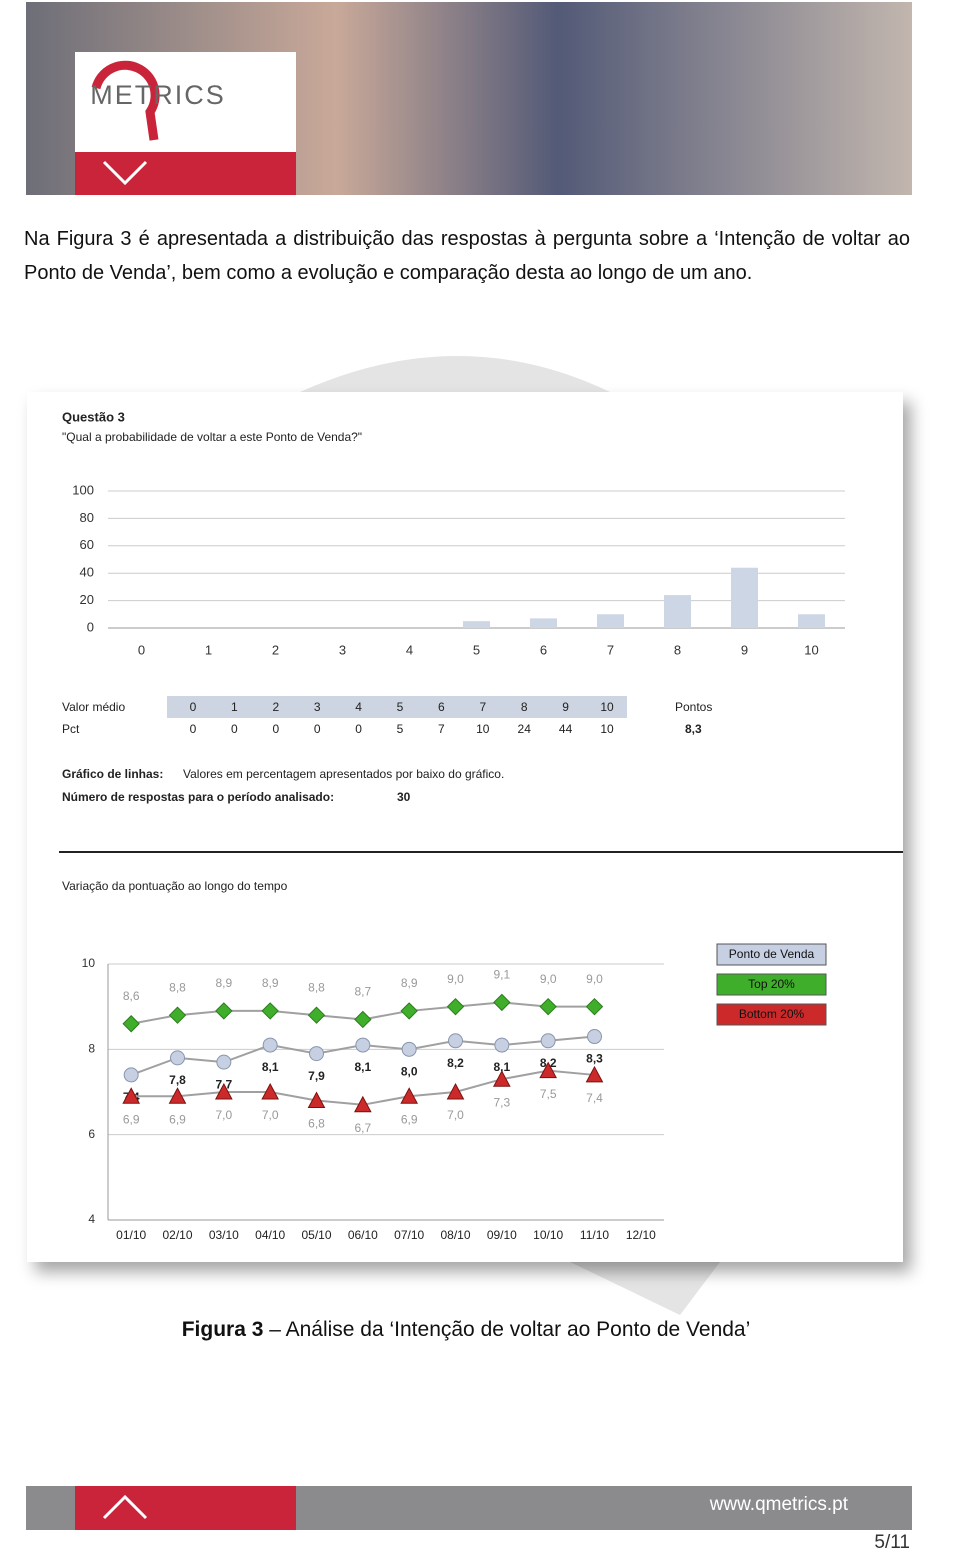 The height and width of the screenshot is (1557, 960). I want to click on table-category: 8, so click(524, 707).